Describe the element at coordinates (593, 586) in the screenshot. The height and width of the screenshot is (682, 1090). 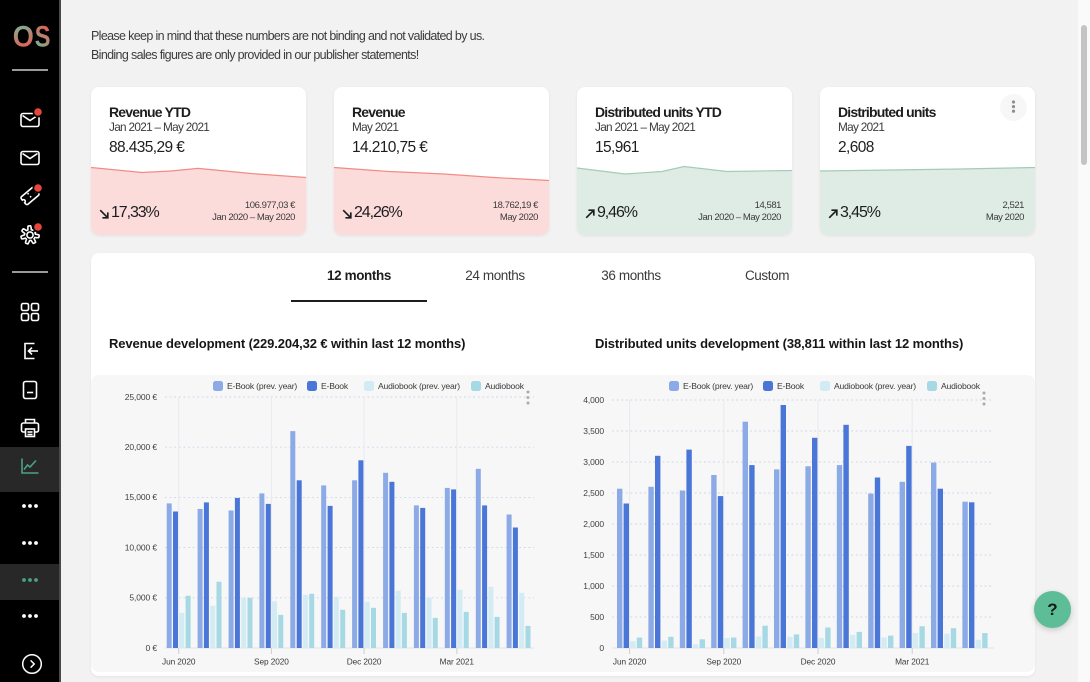
I see `svg-text: 1,000` at that location.